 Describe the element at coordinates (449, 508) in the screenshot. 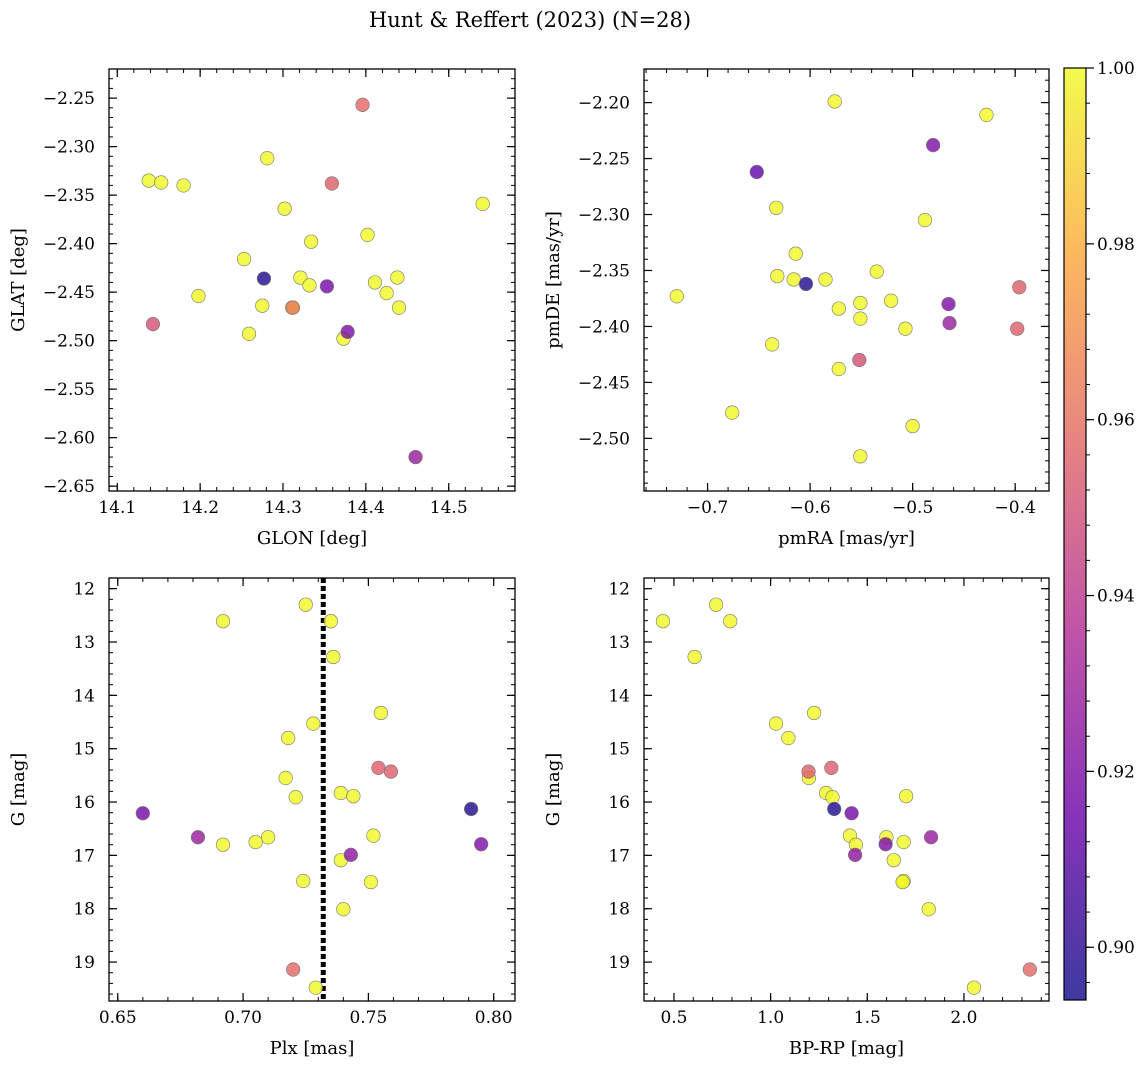

I see `x-tick-label: 14.5` at that location.